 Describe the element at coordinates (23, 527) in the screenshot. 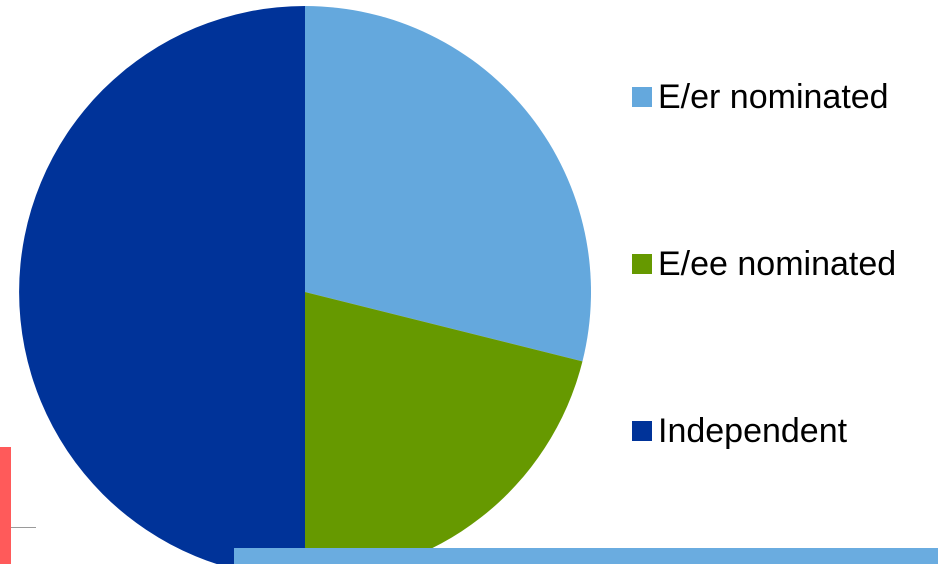

I see `decorative-divider-line` at that location.